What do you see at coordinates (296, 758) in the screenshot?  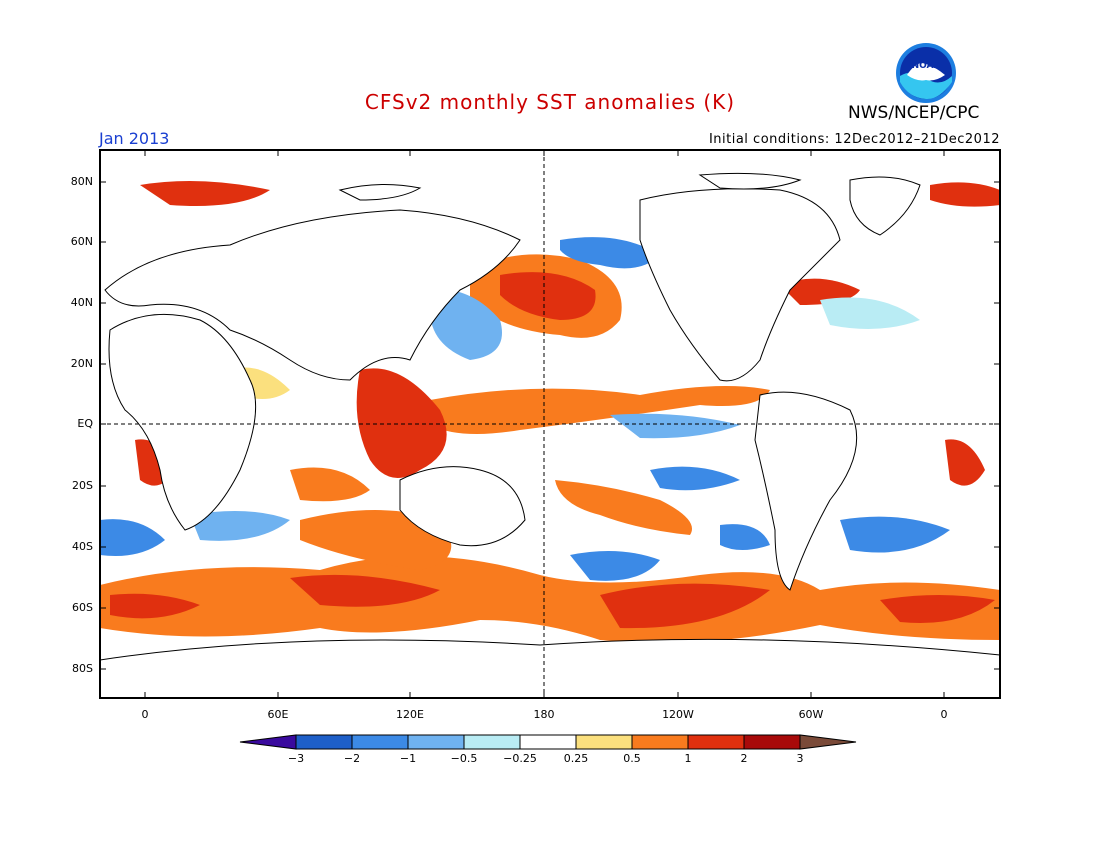 I see `colorbar-tick-label: −3` at bounding box center [296, 758].